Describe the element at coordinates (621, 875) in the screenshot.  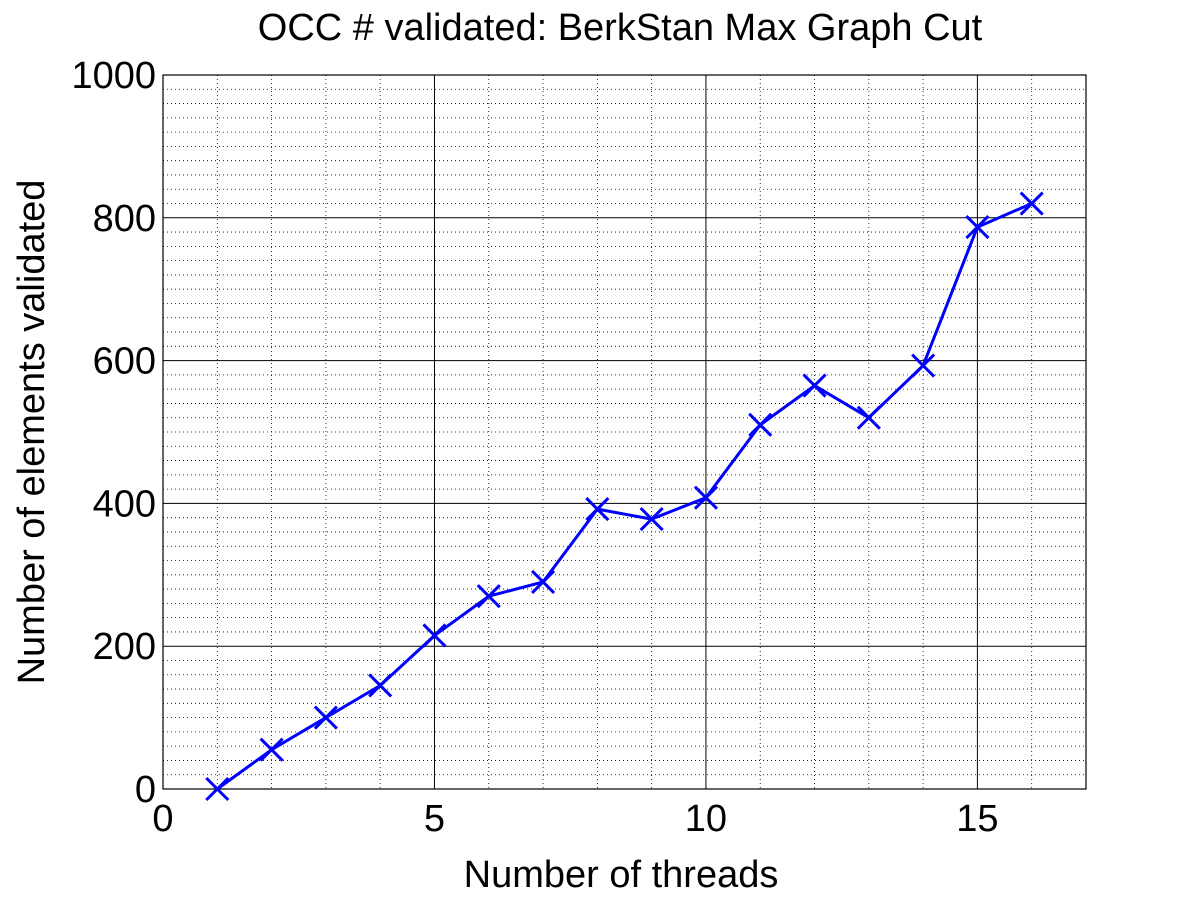
I see `x-axis-label: Number of threads` at that location.